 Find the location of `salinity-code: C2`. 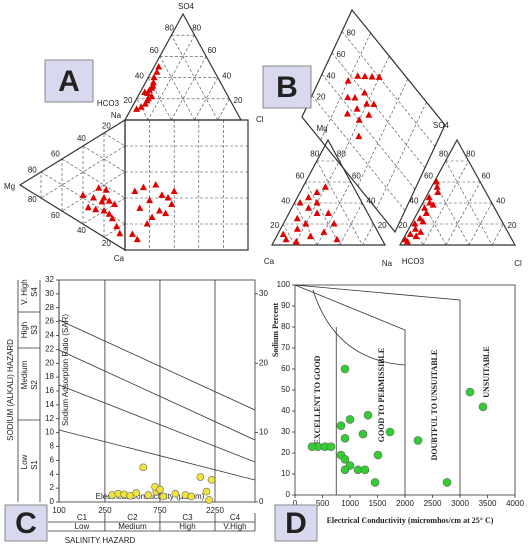

salinity-code: C2 is located at coordinates (132, 517).